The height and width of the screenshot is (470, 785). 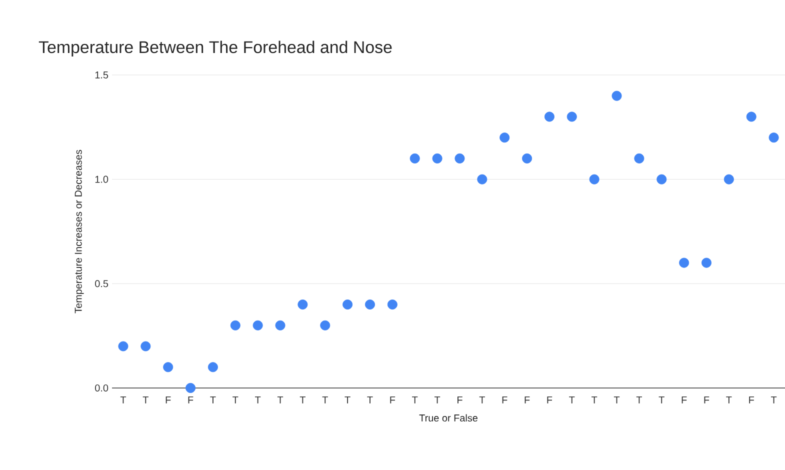 What do you see at coordinates (101, 75) in the screenshot?
I see `y-tick-label: 1.5` at bounding box center [101, 75].